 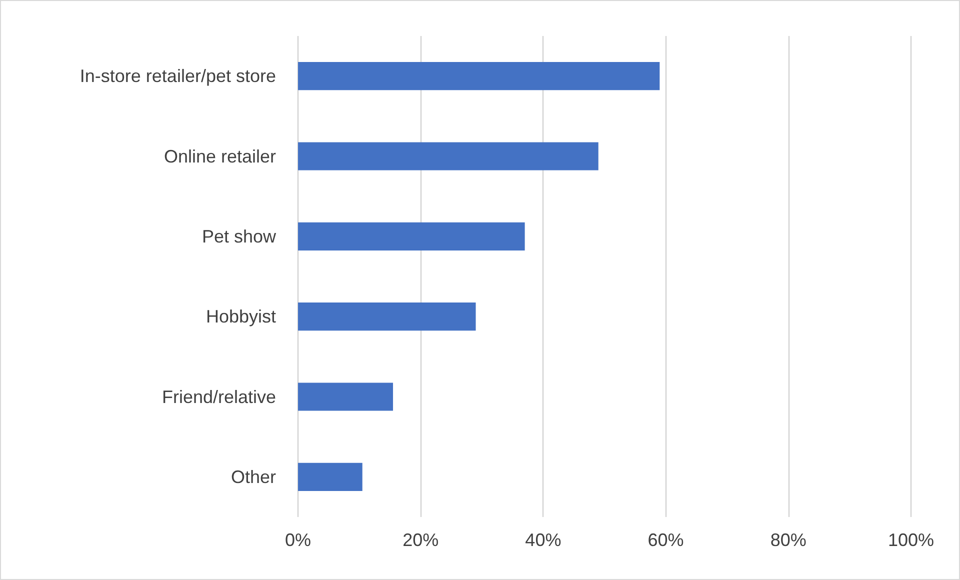 I want to click on y-tick-label: In-store retailer/pet store, so click(x=178, y=76).